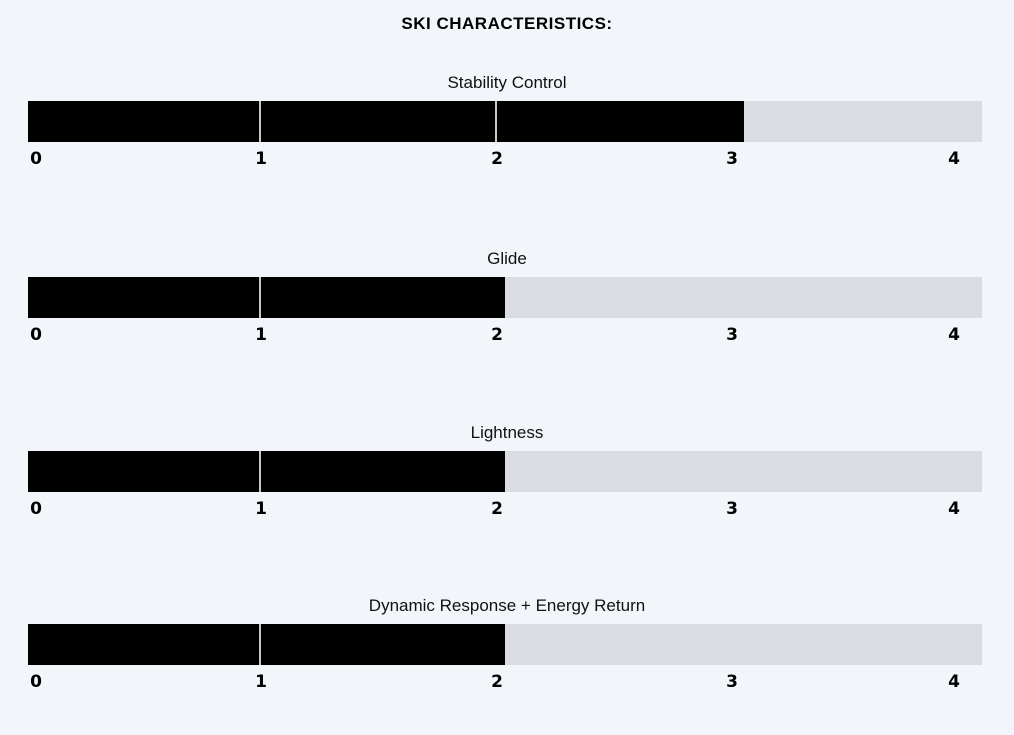  What do you see at coordinates (507, 23) in the screenshot?
I see `chart-title: SKI CHARACTERISTICS:` at bounding box center [507, 23].